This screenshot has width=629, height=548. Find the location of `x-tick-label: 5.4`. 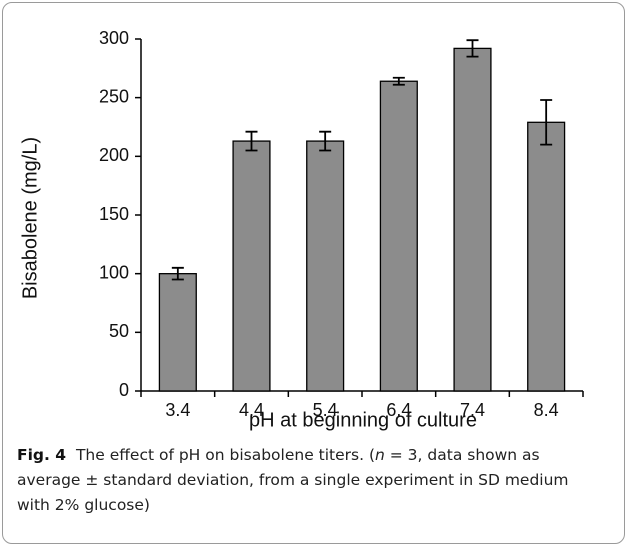

x-tick-label: 5.4 is located at coordinates (325, 410).